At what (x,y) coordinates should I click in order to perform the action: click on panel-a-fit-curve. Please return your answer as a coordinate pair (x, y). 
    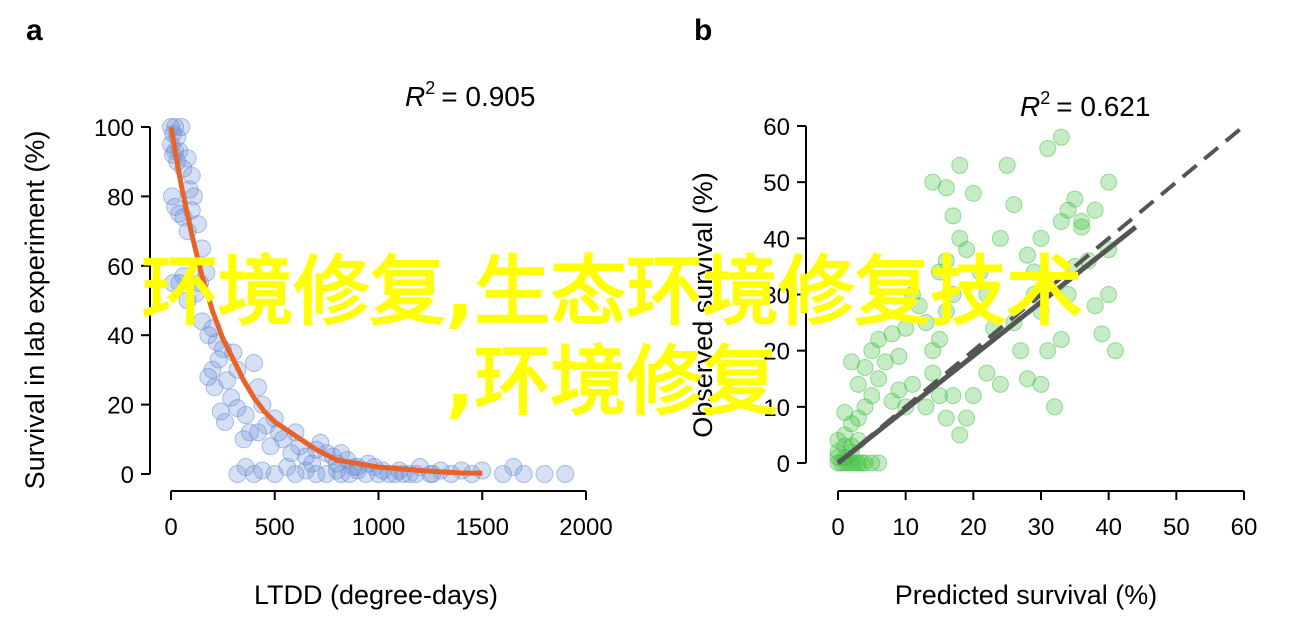
    Looking at the image, I should click on (325, 301).